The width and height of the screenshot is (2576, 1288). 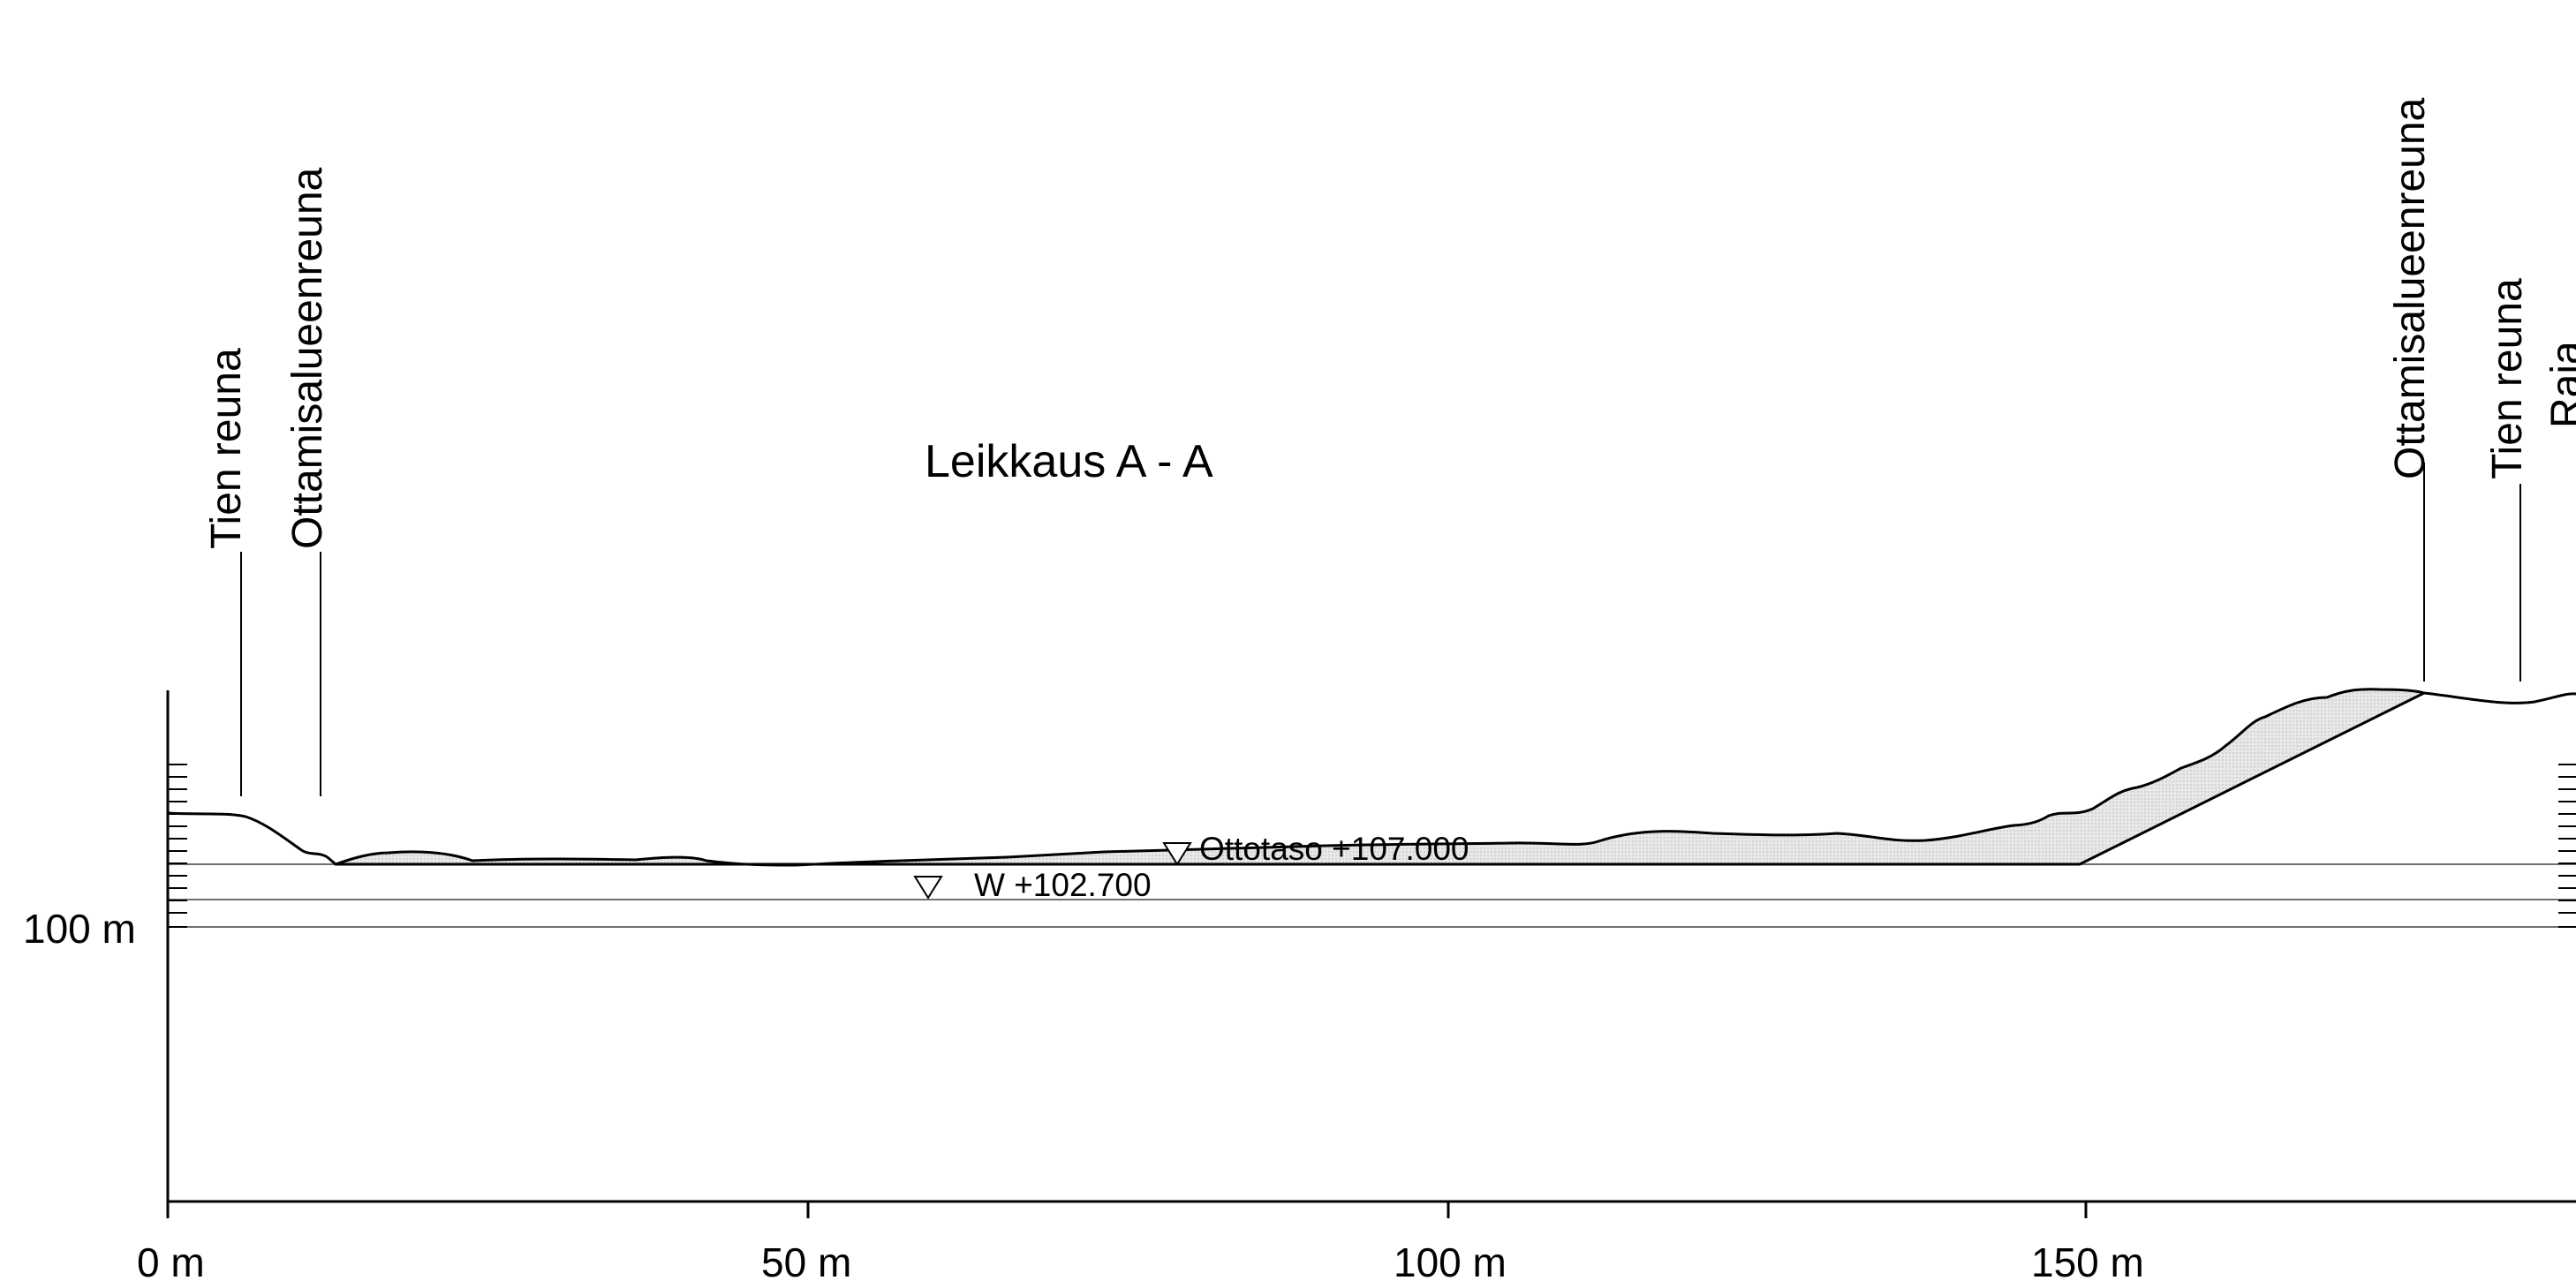 What do you see at coordinates (2508, 379) in the screenshot?
I see `label-right-road-edge: Tien reuna` at bounding box center [2508, 379].